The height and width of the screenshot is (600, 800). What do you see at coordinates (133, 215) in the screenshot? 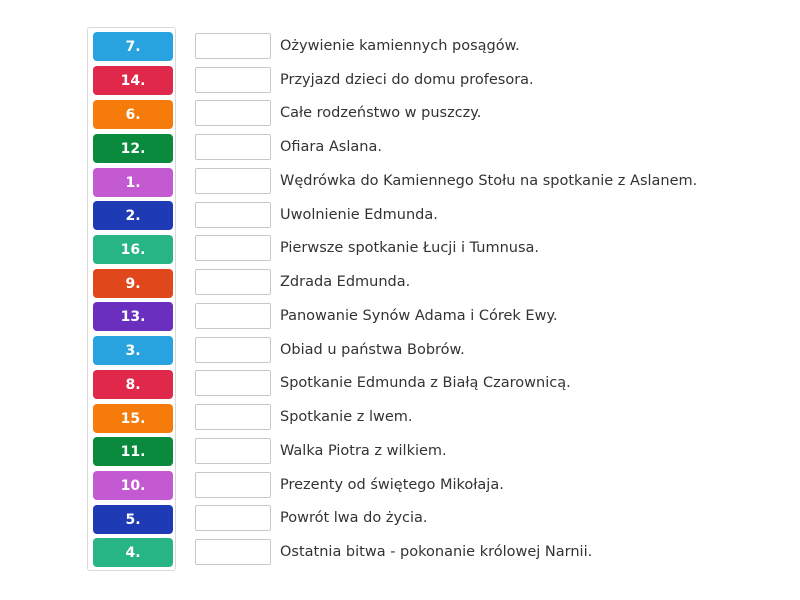
I see `tile-2: 2.` at bounding box center [133, 215].